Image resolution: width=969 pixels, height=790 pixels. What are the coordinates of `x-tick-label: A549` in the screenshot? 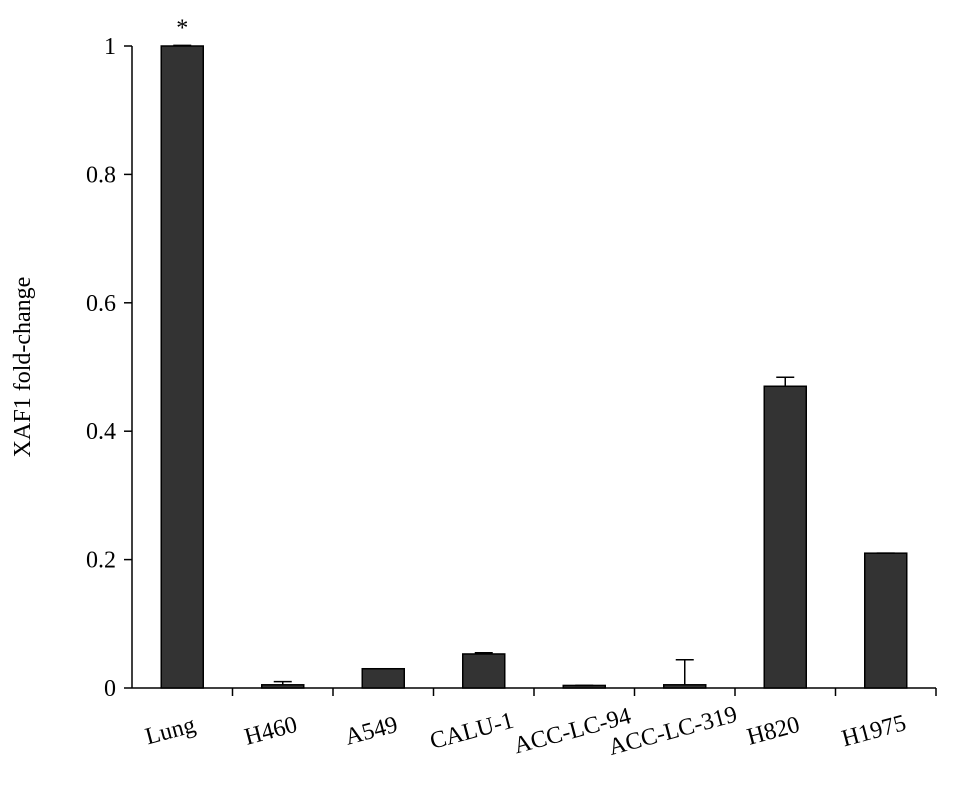 It's located at (371, 731).